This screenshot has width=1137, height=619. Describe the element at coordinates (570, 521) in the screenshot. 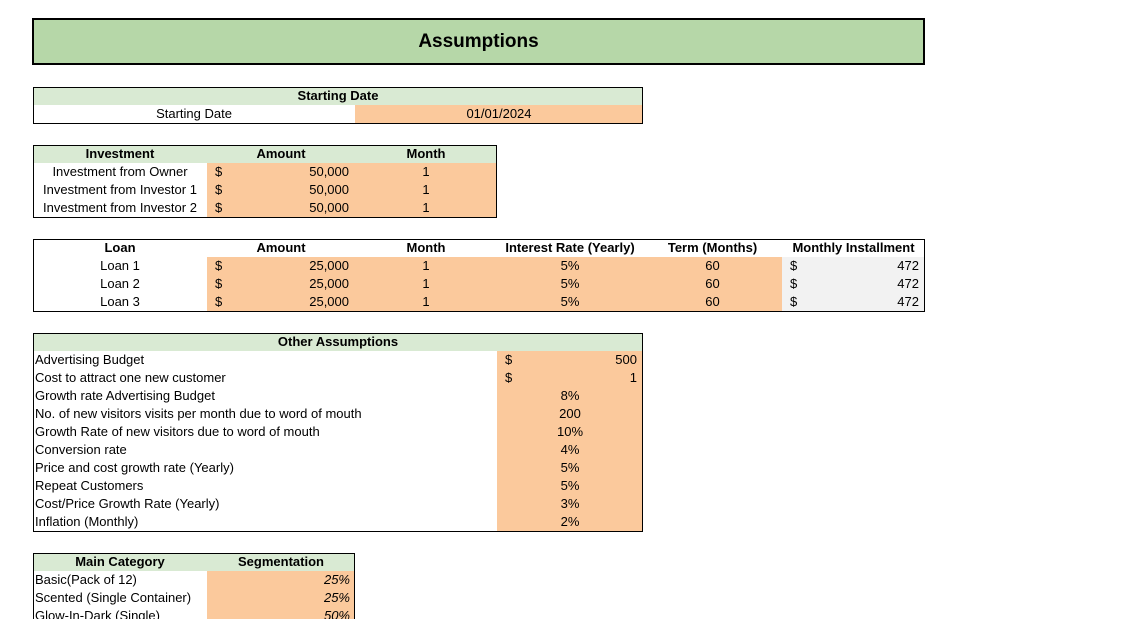

I see `assumption-value: 2%` at that location.